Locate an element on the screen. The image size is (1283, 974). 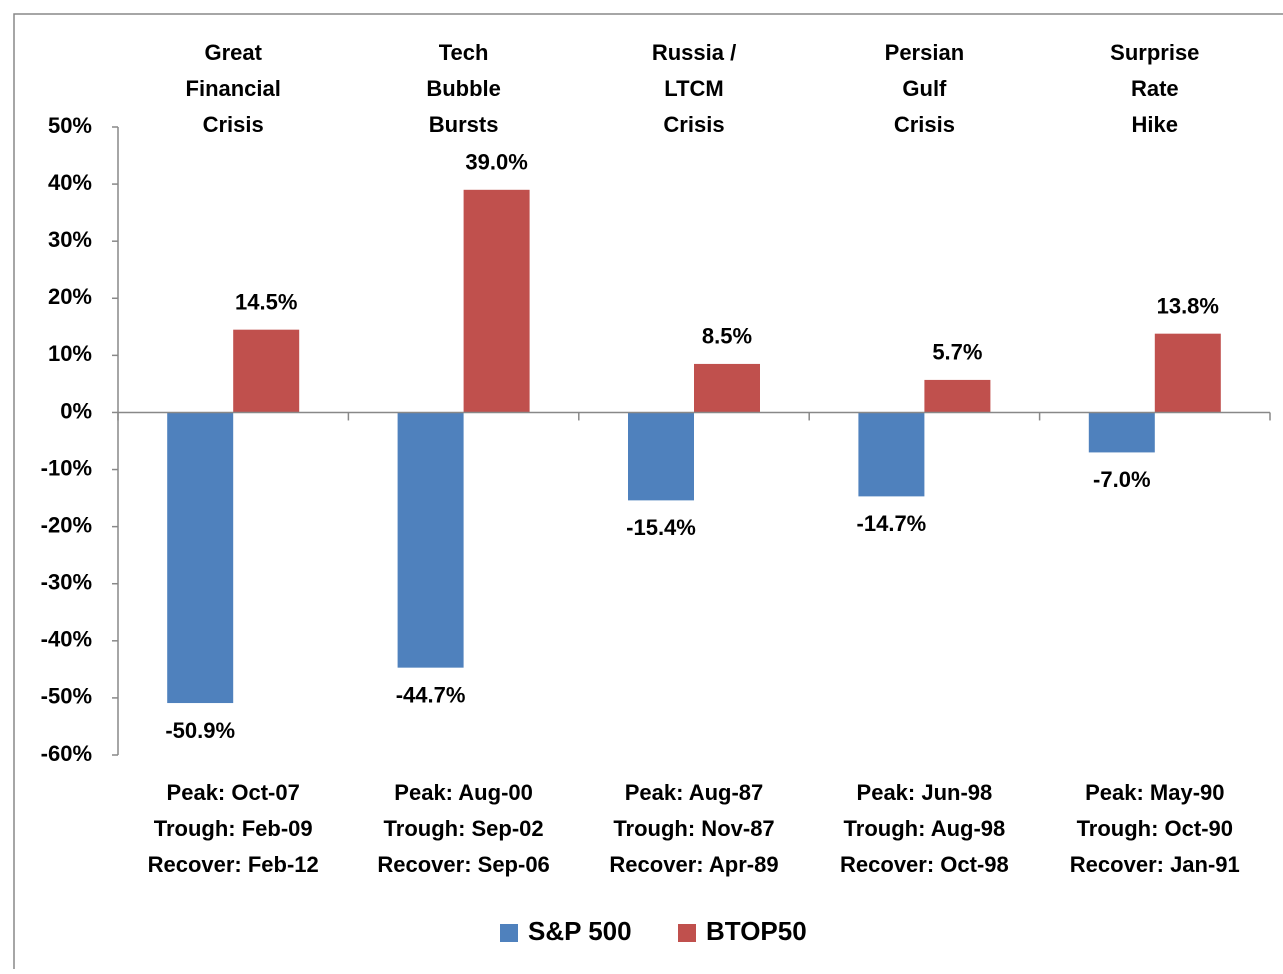
y-tick-label: 30% is located at coordinates (70, 239).